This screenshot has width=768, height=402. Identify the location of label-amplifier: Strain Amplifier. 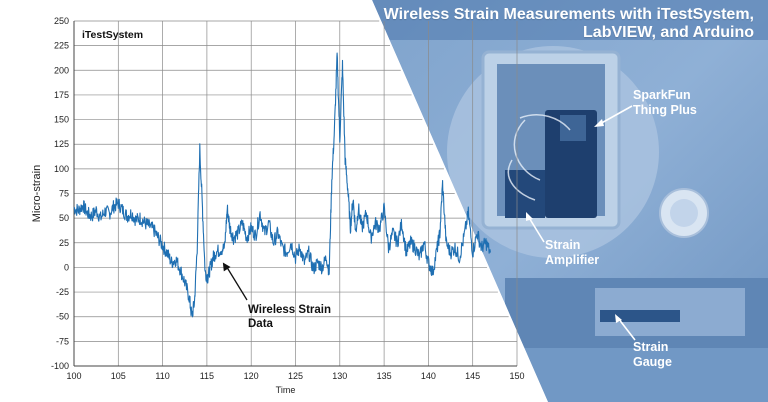
(572, 253).